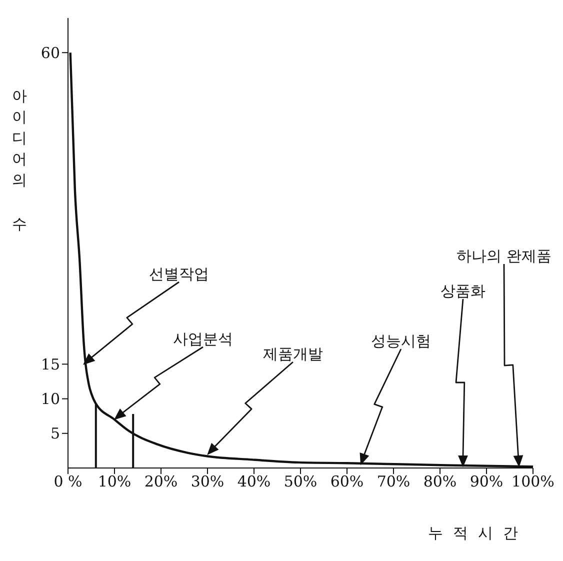 This screenshot has height=561, width=563. Describe the element at coordinates (161, 481) in the screenshot. I see `x-tick-label: 20%` at that location.